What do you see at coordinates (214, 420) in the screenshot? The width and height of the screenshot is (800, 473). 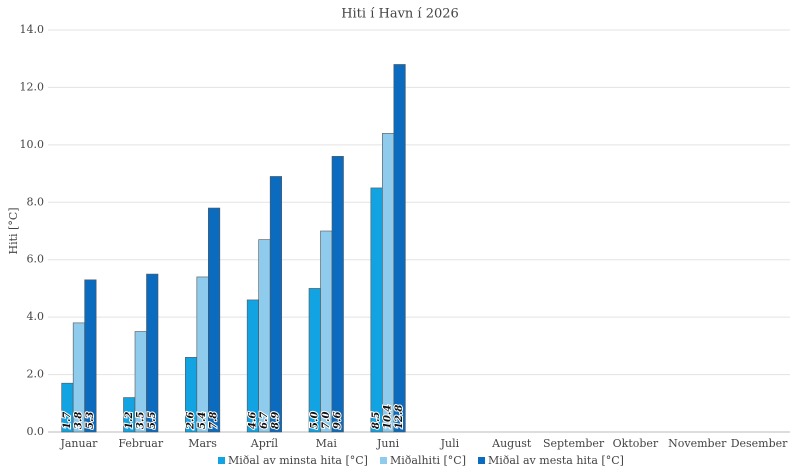 I see `value-label: 7.8` at bounding box center [214, 420].